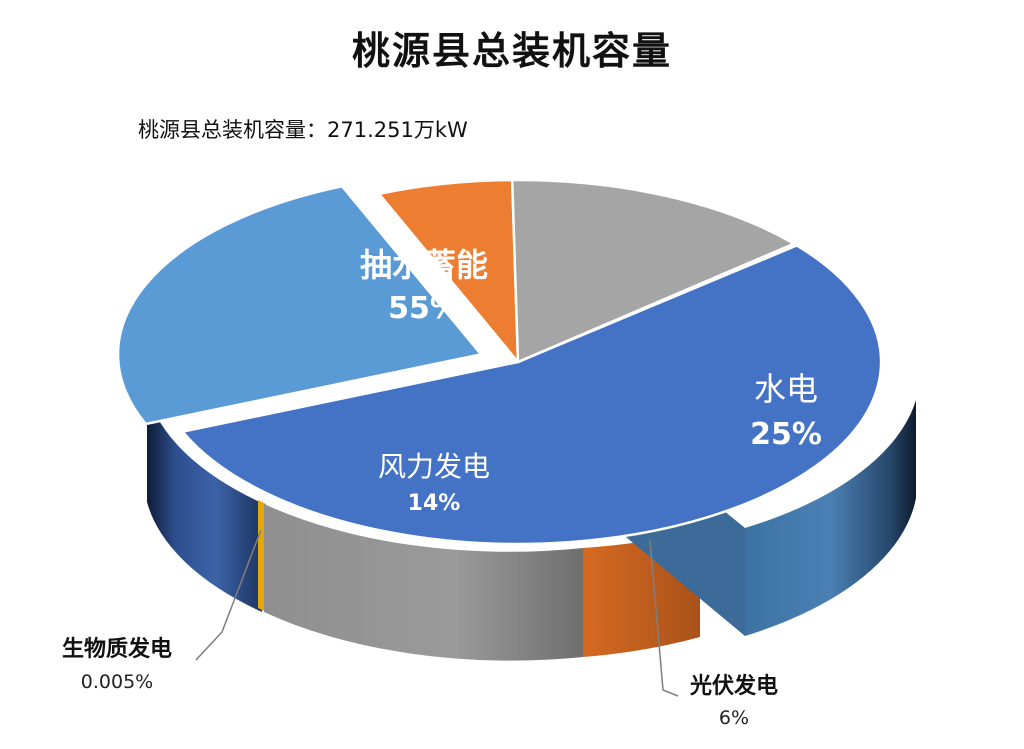 This screenshot has height=749, width=1024. I want to click on slice-wind, so click(653, 271).